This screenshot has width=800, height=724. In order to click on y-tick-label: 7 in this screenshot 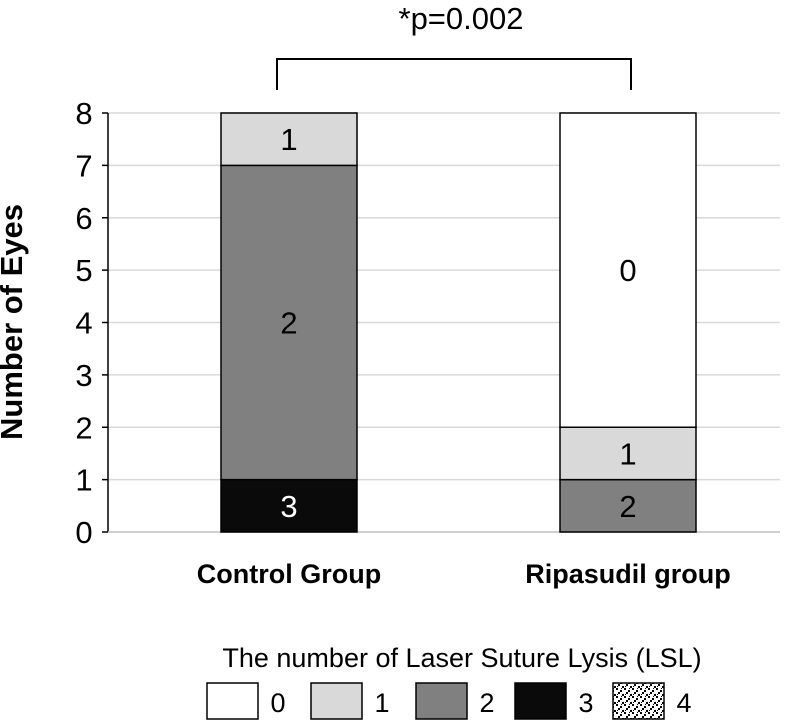, I will do `click(83, 165)`.